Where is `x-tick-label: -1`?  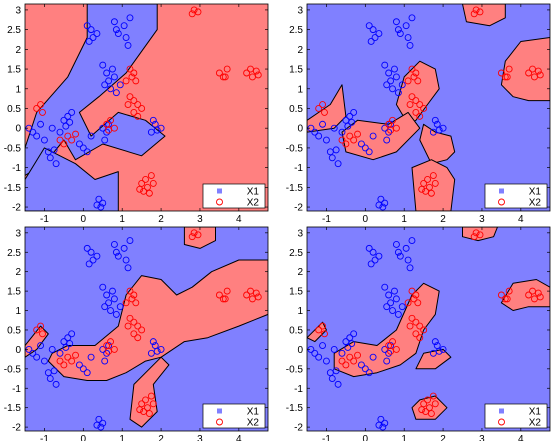
x-tick-label: -1 is located at coordinates (326, 437).